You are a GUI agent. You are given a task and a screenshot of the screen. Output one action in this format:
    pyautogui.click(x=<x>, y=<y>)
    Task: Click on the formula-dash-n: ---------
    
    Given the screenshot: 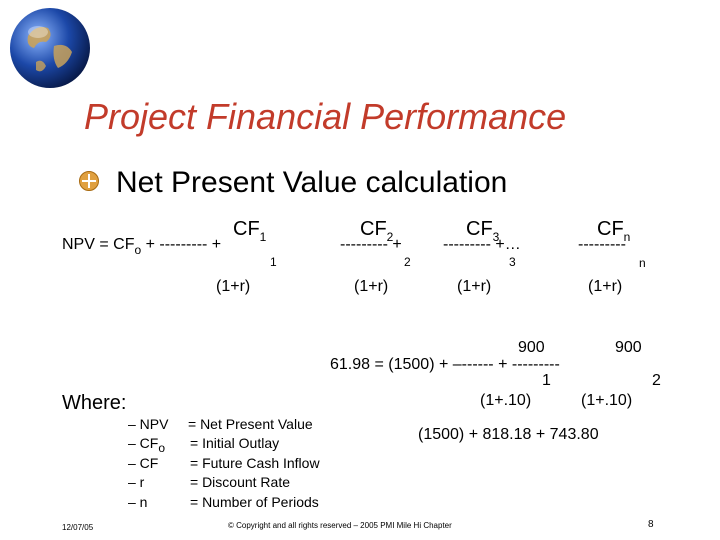 What is the action you would take?
    pyautogui.click(x=602, y=244)
    